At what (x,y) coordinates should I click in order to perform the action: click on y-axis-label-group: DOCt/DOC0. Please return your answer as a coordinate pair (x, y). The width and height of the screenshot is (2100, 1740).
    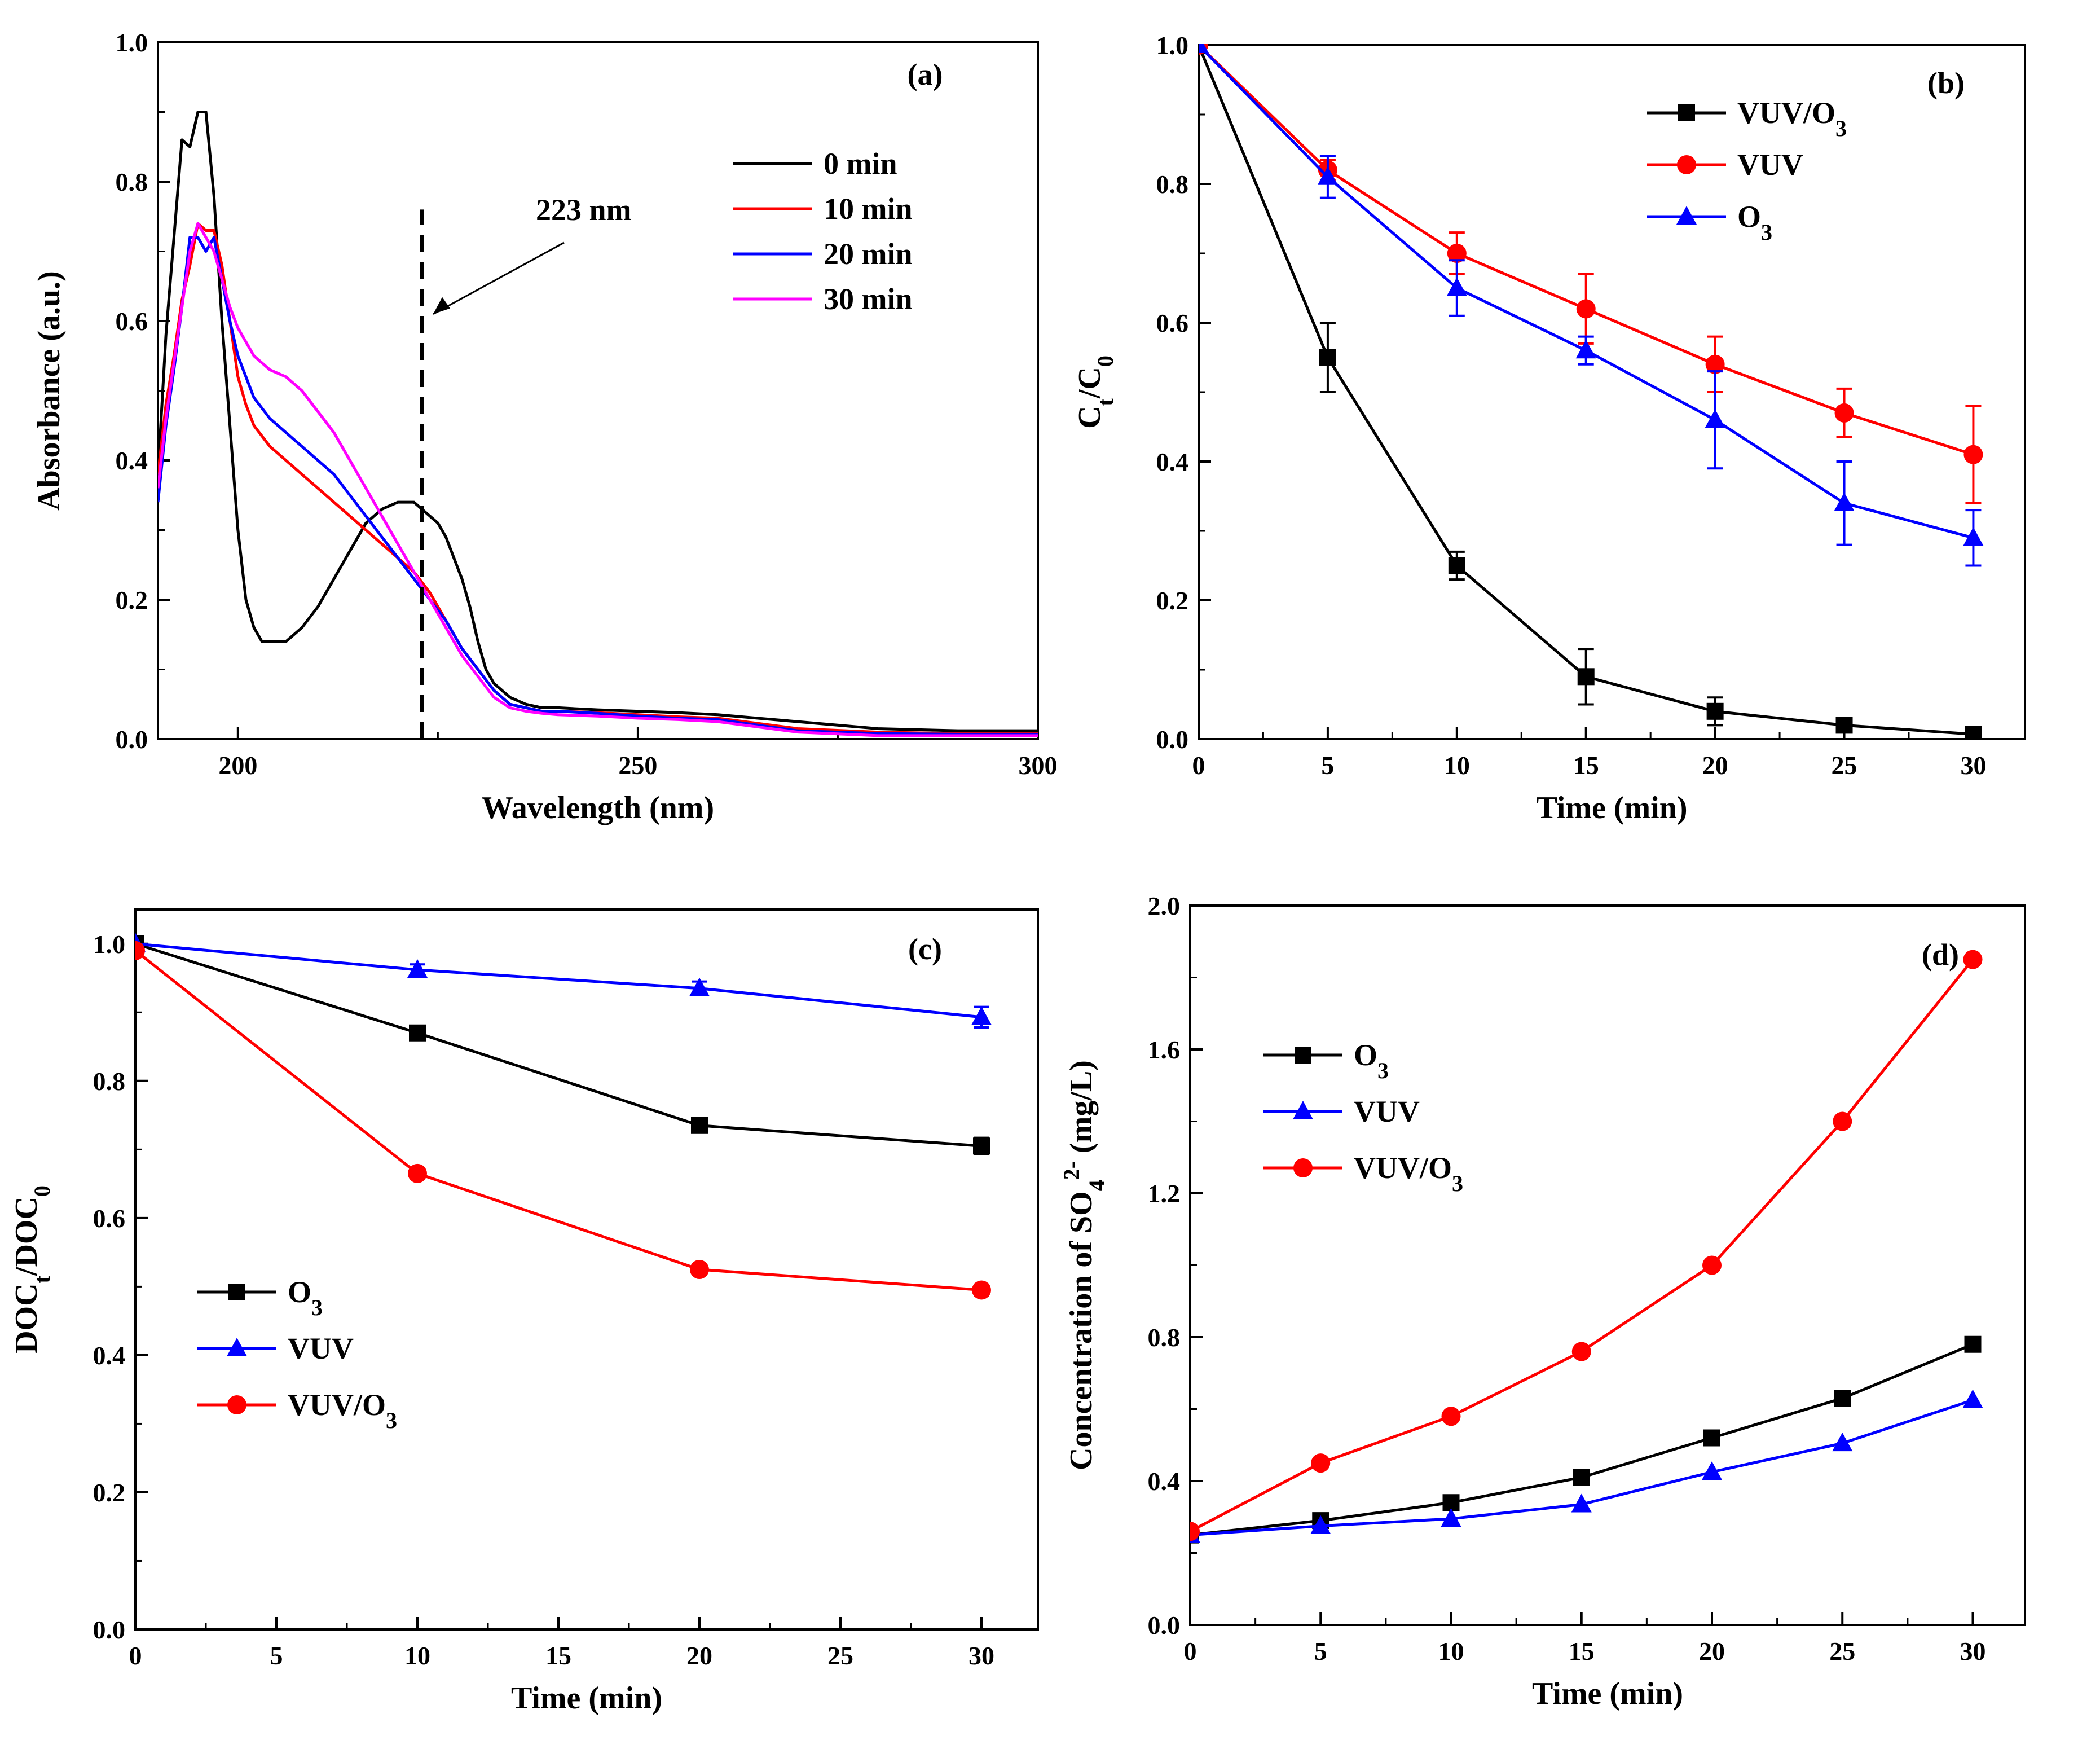
    Looking at the image, I should click on (32, 1269).